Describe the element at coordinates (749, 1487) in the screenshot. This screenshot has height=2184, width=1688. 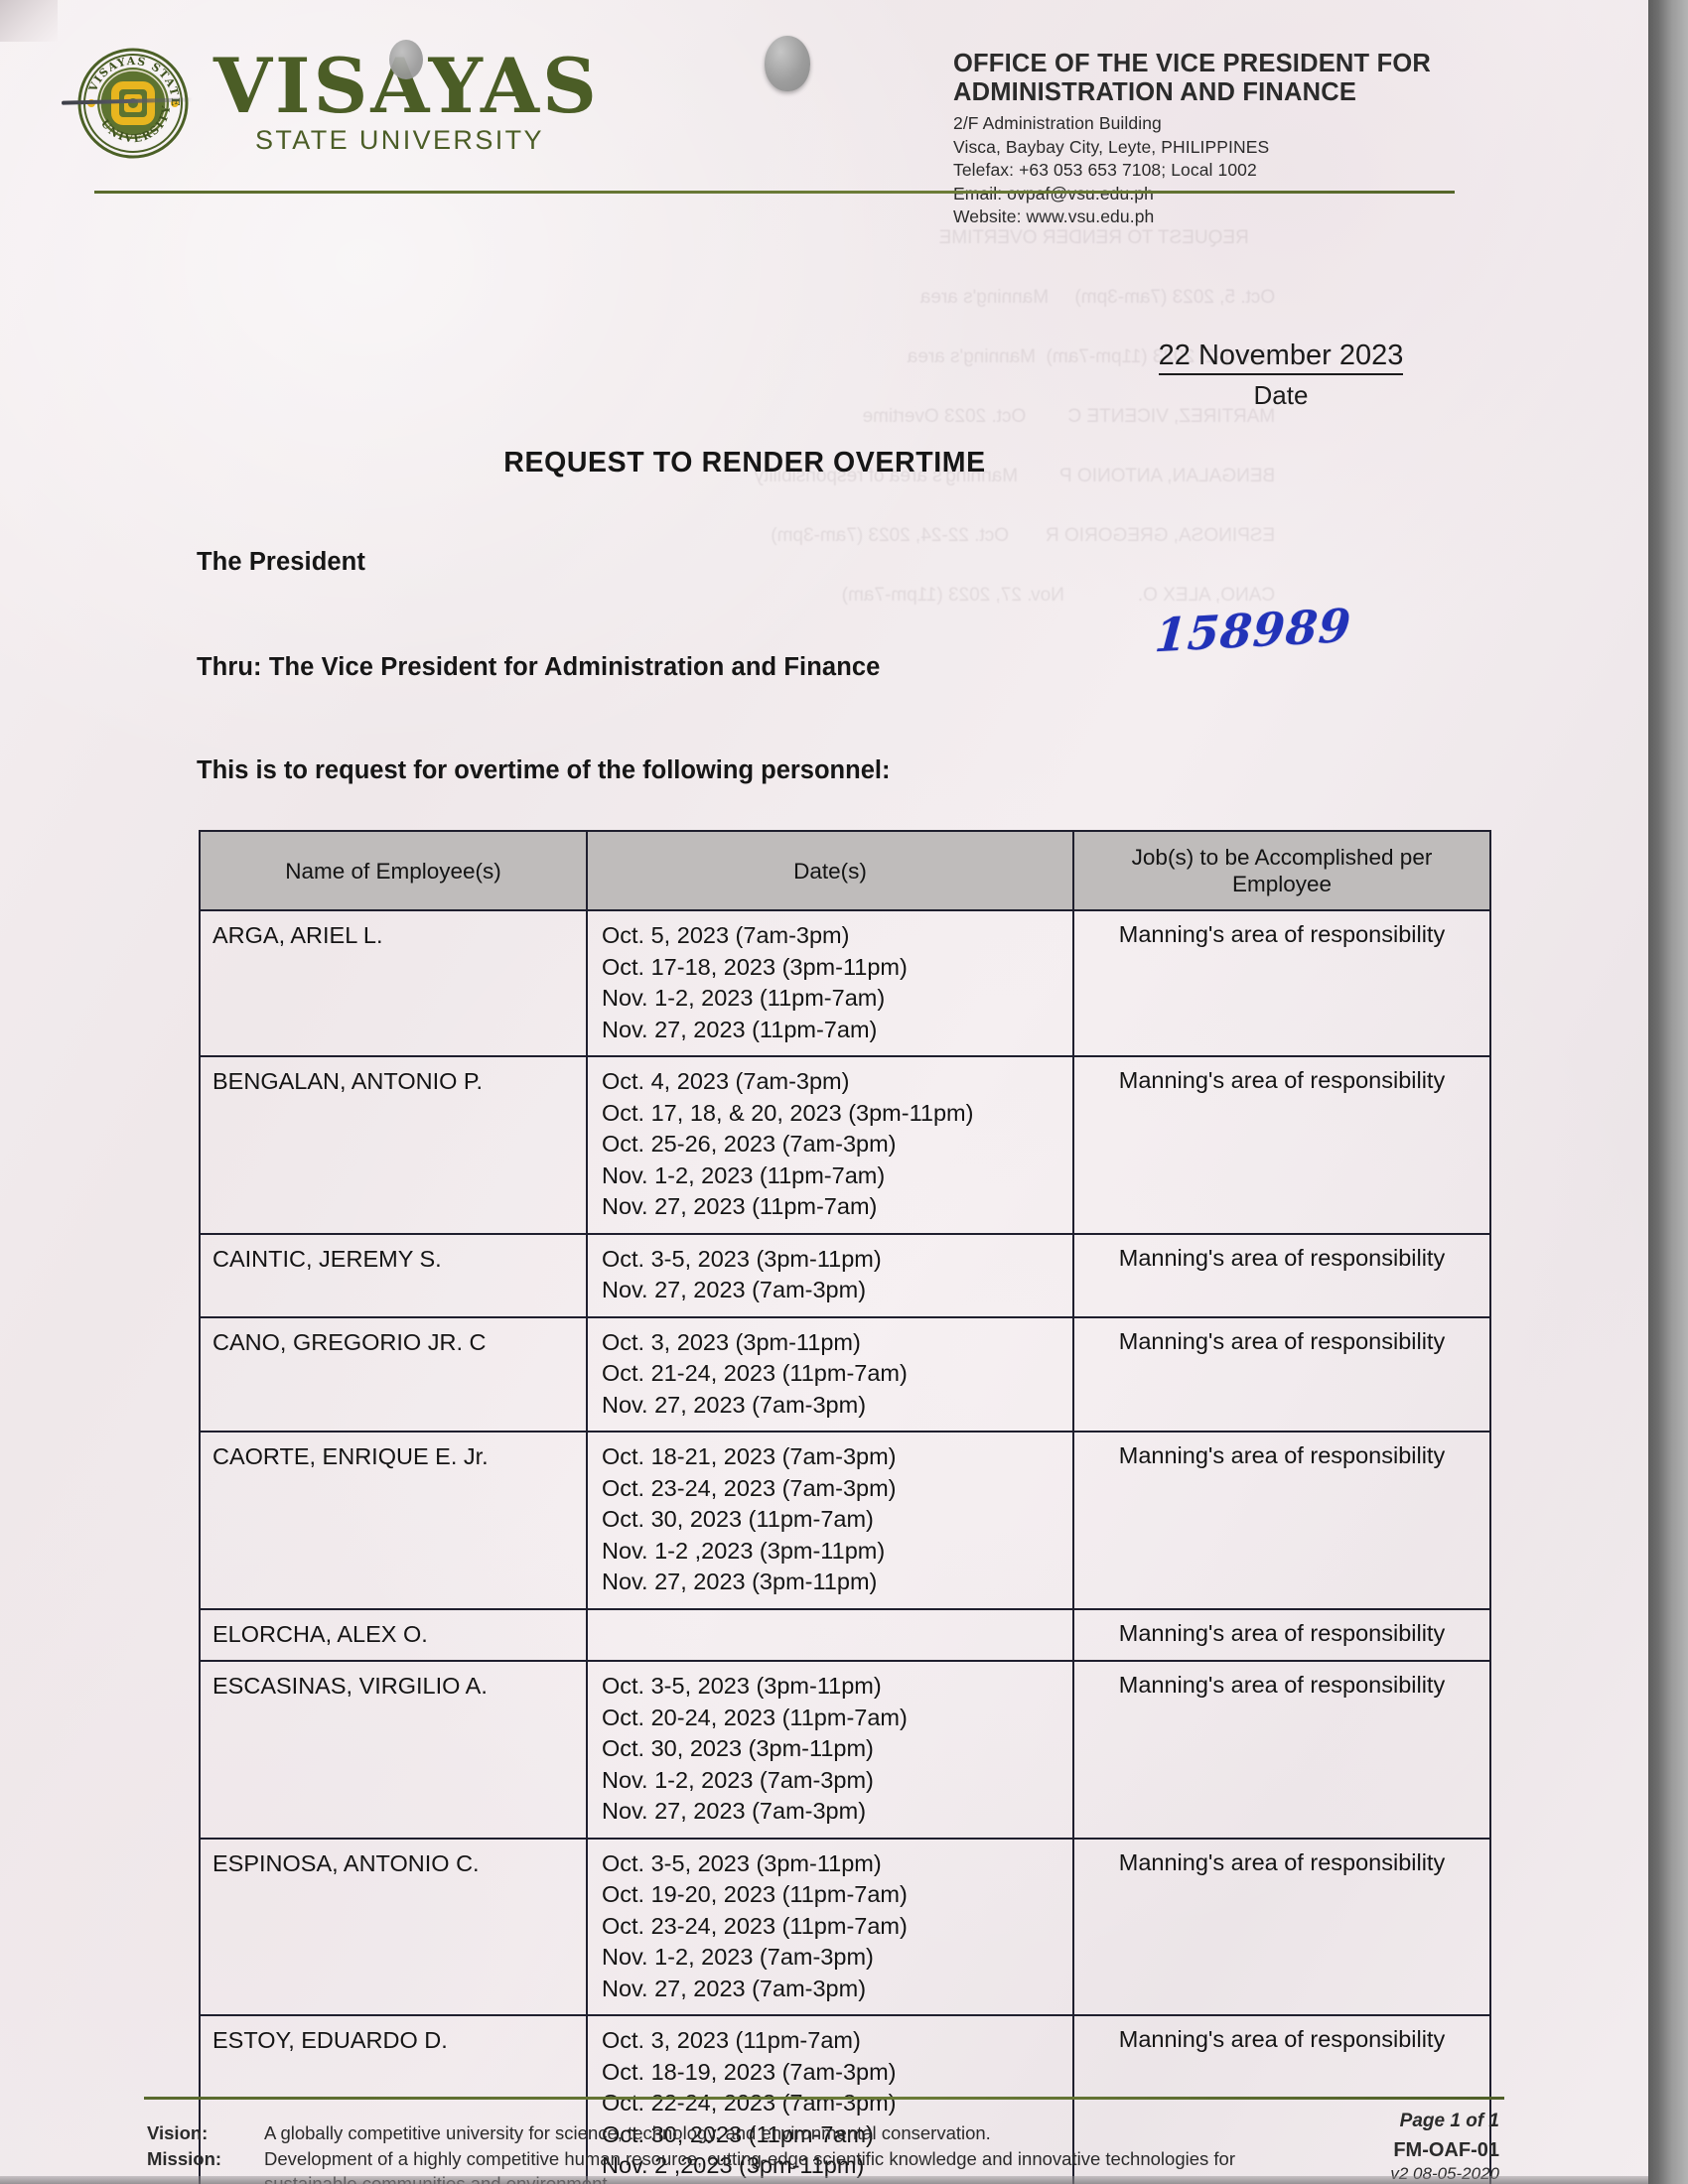
I see `date-line: Oct. 23-24, 2023 (7am-3pm)` at that location.